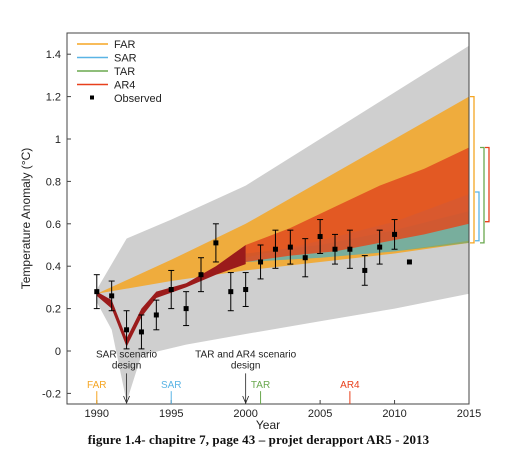 The height and width of the screenshot is (462, 517). I want to click on range-bracket-sar, so click(477, 216).